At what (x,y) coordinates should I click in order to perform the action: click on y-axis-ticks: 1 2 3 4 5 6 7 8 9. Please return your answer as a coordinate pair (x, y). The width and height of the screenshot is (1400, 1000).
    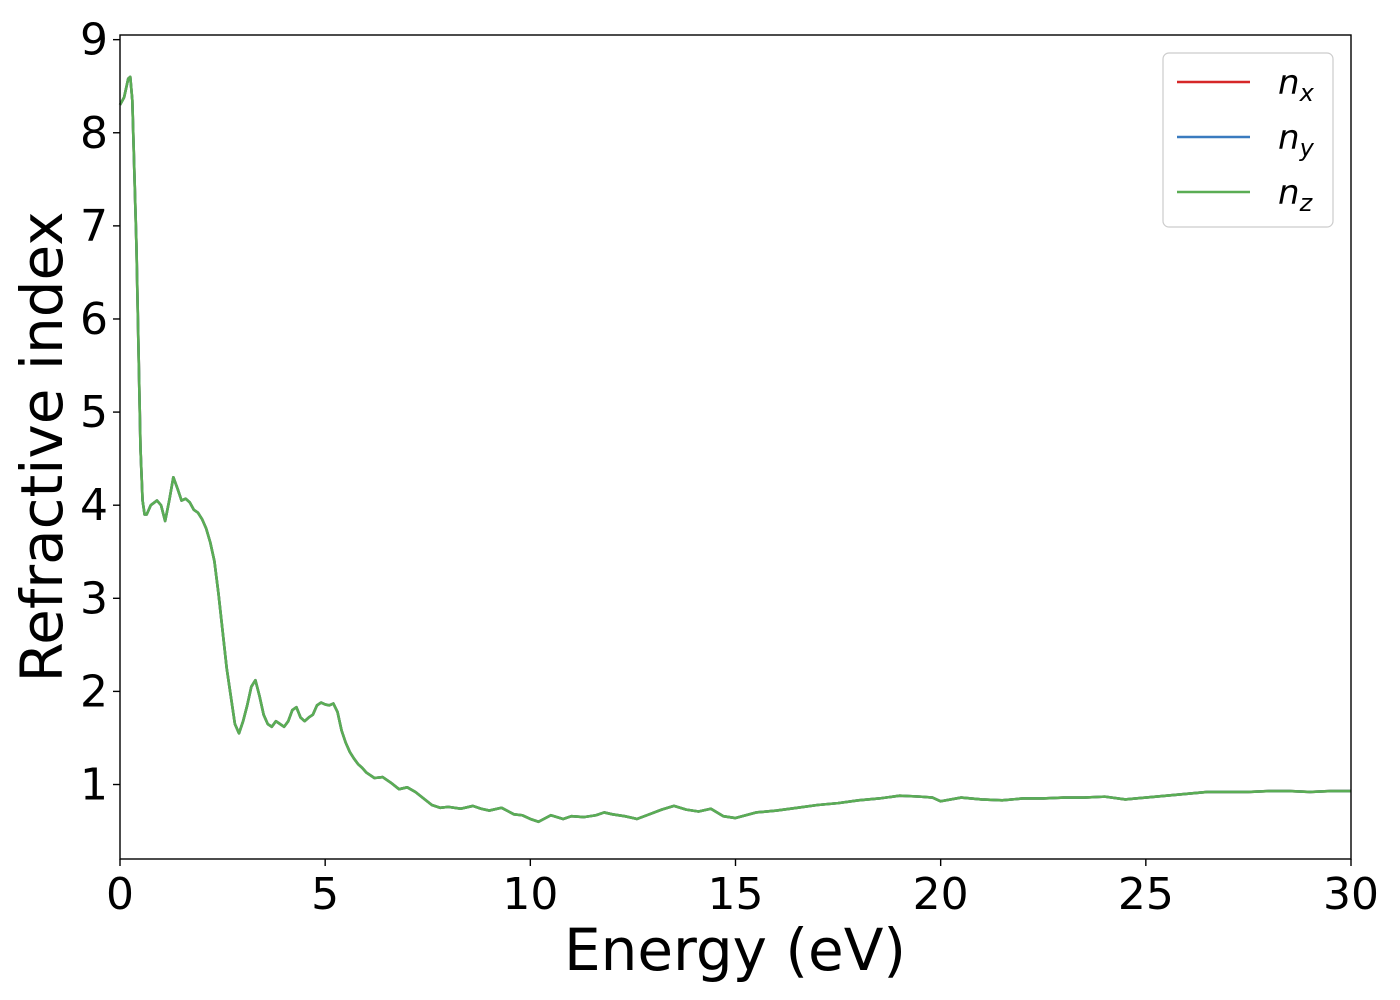
    Looking at the image, I should click on (100, 413).